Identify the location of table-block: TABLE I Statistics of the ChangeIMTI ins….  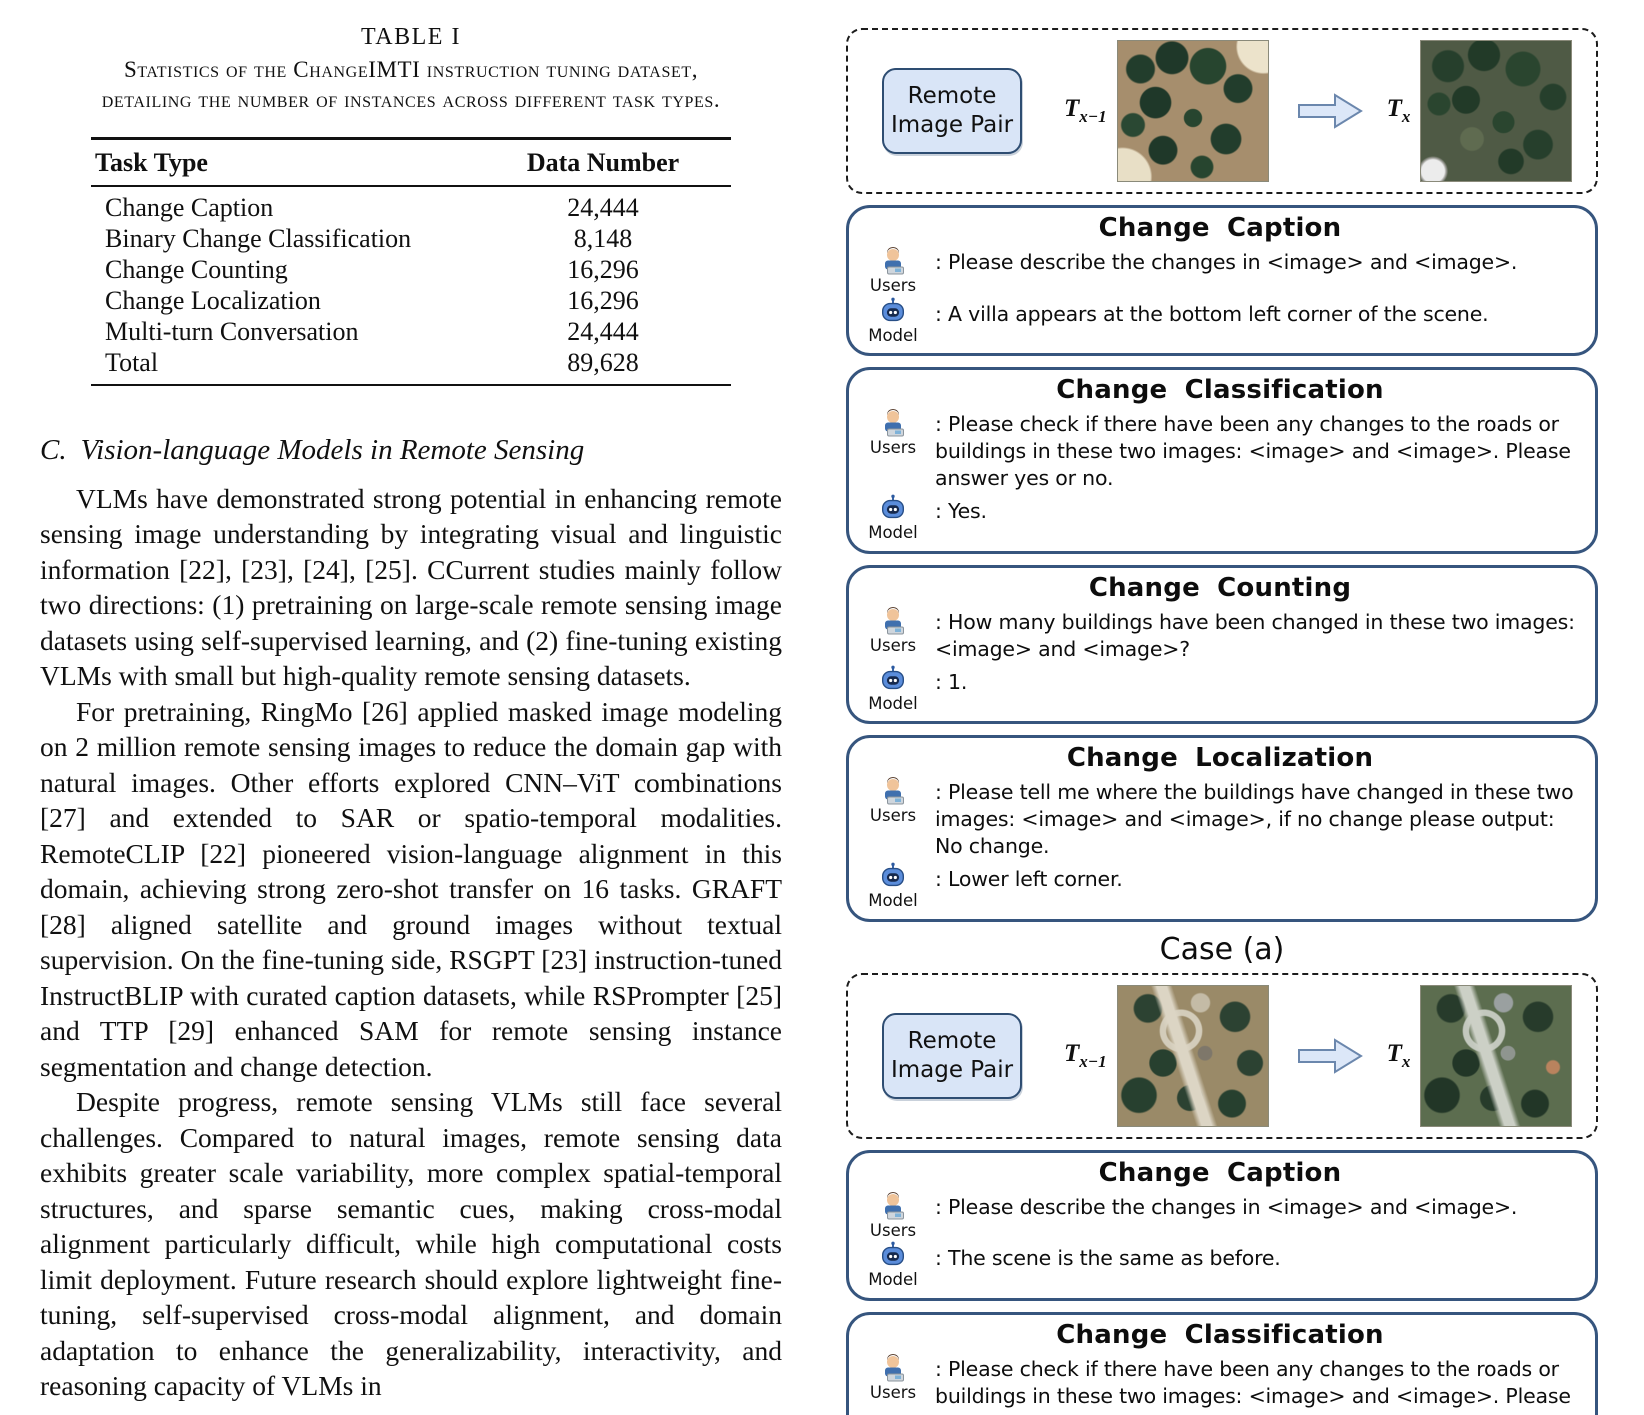
(411, 205).